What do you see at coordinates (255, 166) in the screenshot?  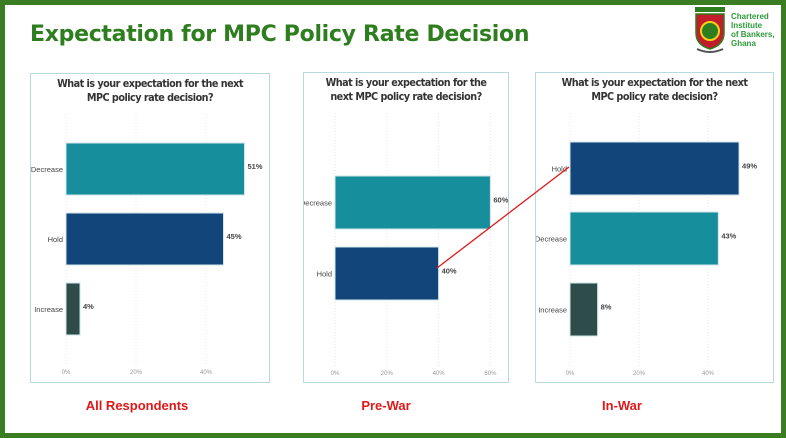 I see `data-label: 51%` at bounding box center [255, 166].